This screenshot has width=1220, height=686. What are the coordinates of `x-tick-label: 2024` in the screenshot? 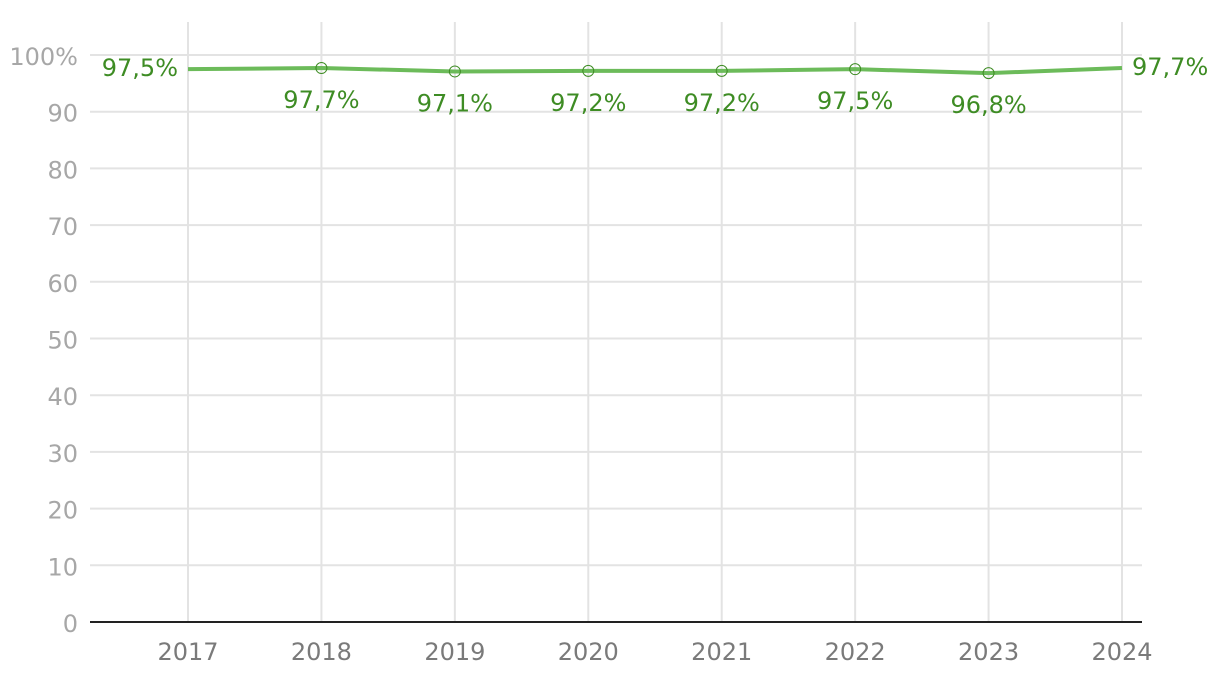 It's located at (1121, 652).